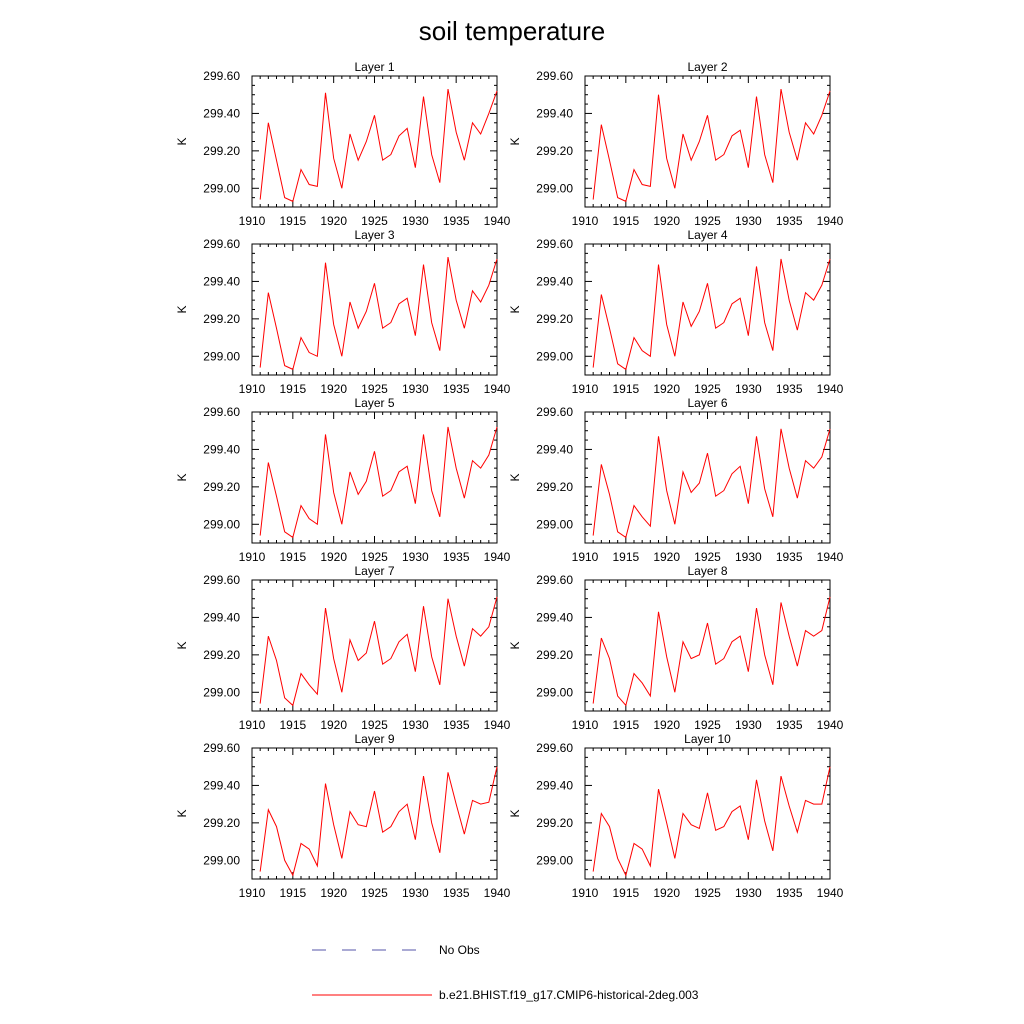 The image size is (1024, 1024). What do you see at coordinates (459, 950) in the screenshot?
I see `legend-label-no-obs: No Obs` at bounding box center [459, 950].